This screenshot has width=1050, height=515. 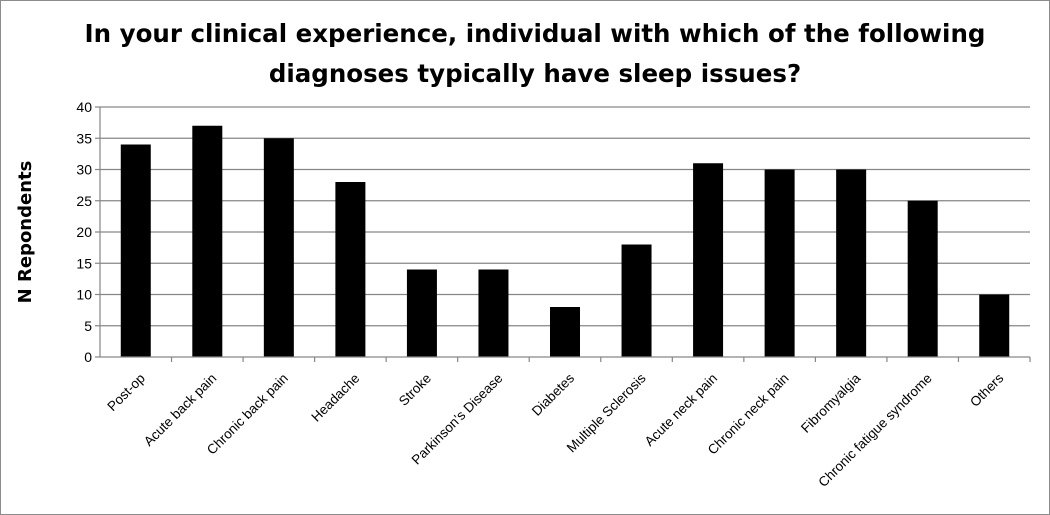 I want to click on y-tick-label: 20, so click(x=84, y=232).